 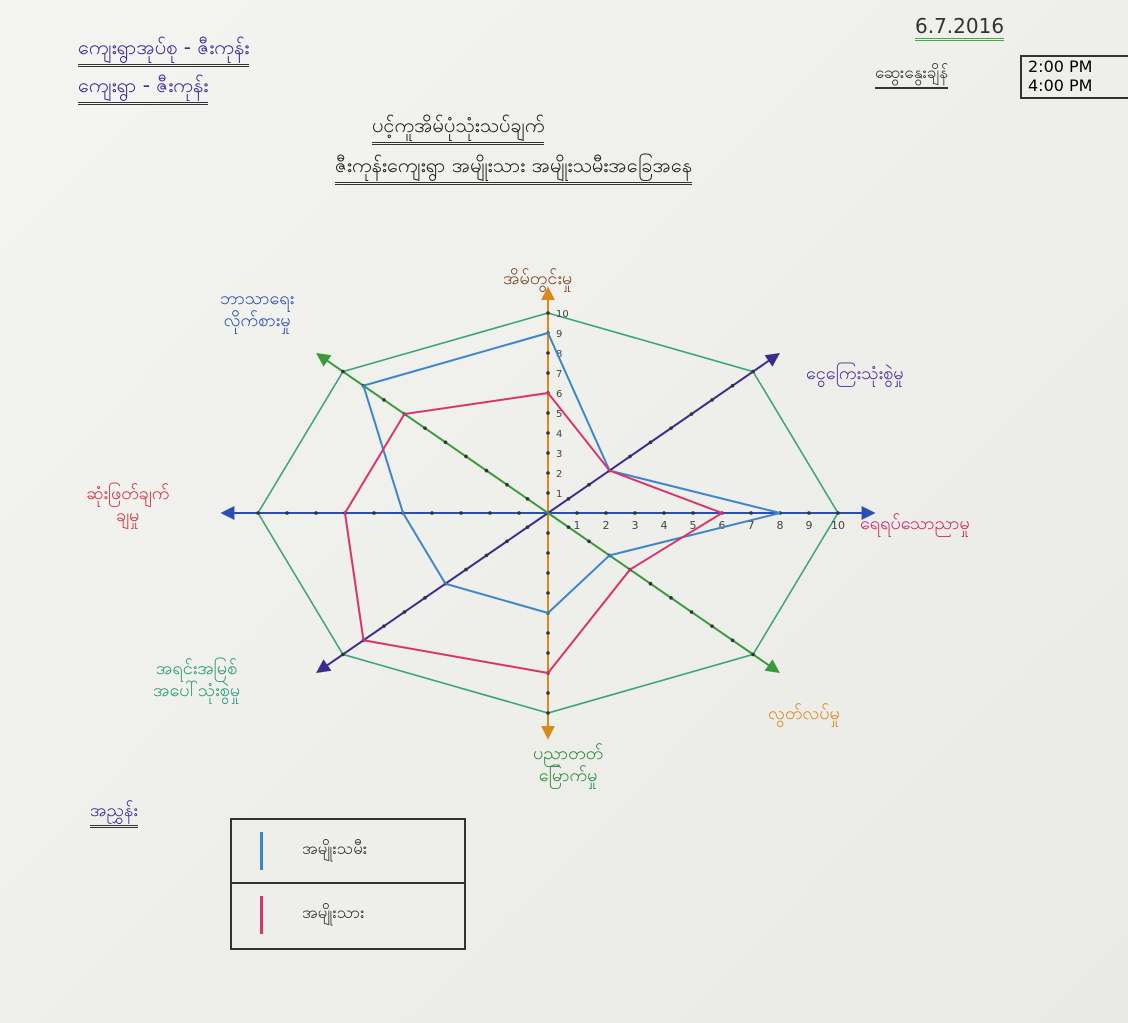 What do you see at coordinates (960, 27) in the screenshot?
I see `date: 6.7.2016` at bounding box center [960, 27].